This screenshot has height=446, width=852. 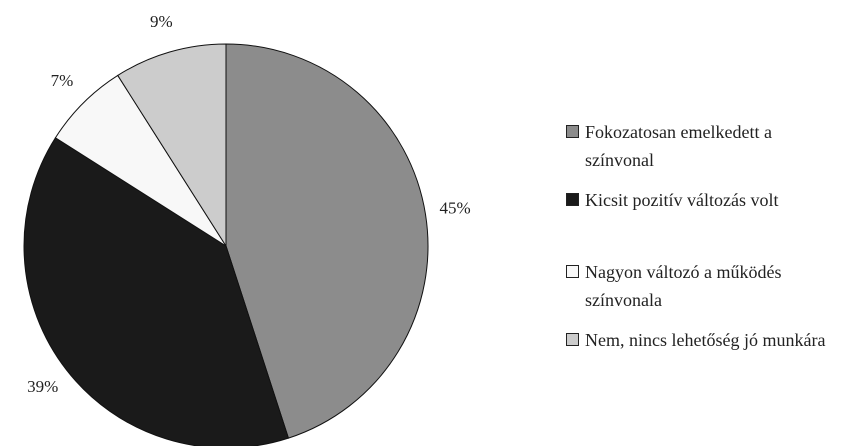 What do you see at coordinates (678, 146) in the screenshot?
I see `legend-label: Fokozatosan emelkedett a színvonal` at bounding box center [678, 146].